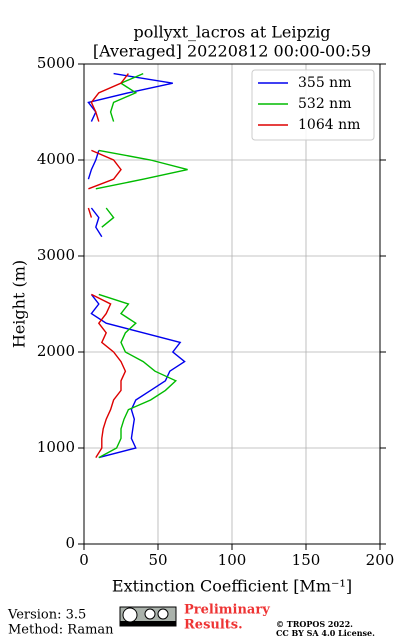 The image size is (400, 644). Describe the element at coordinates (56, 63) in the screenshot. I see `y-tick-label: 5000` at that location.